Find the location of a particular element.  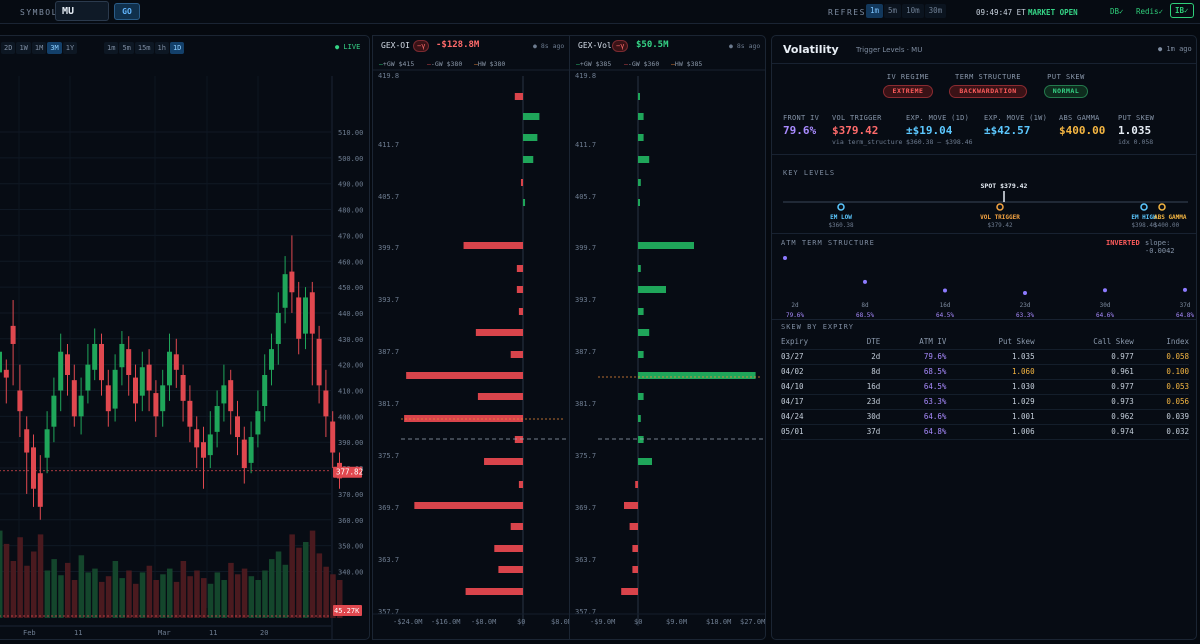

put-skew-regime-label: PUT SKEW is located at coordinates (1066, 77).